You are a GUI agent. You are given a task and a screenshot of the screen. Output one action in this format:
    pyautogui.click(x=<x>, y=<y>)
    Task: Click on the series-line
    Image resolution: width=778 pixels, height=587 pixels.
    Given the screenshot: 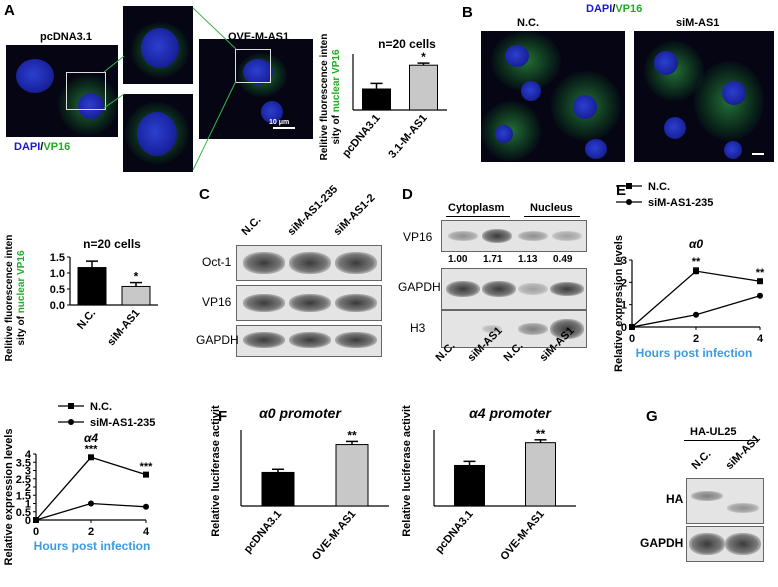 What is the action you would take?
    pyautogui.click(x=696, y=311)
    